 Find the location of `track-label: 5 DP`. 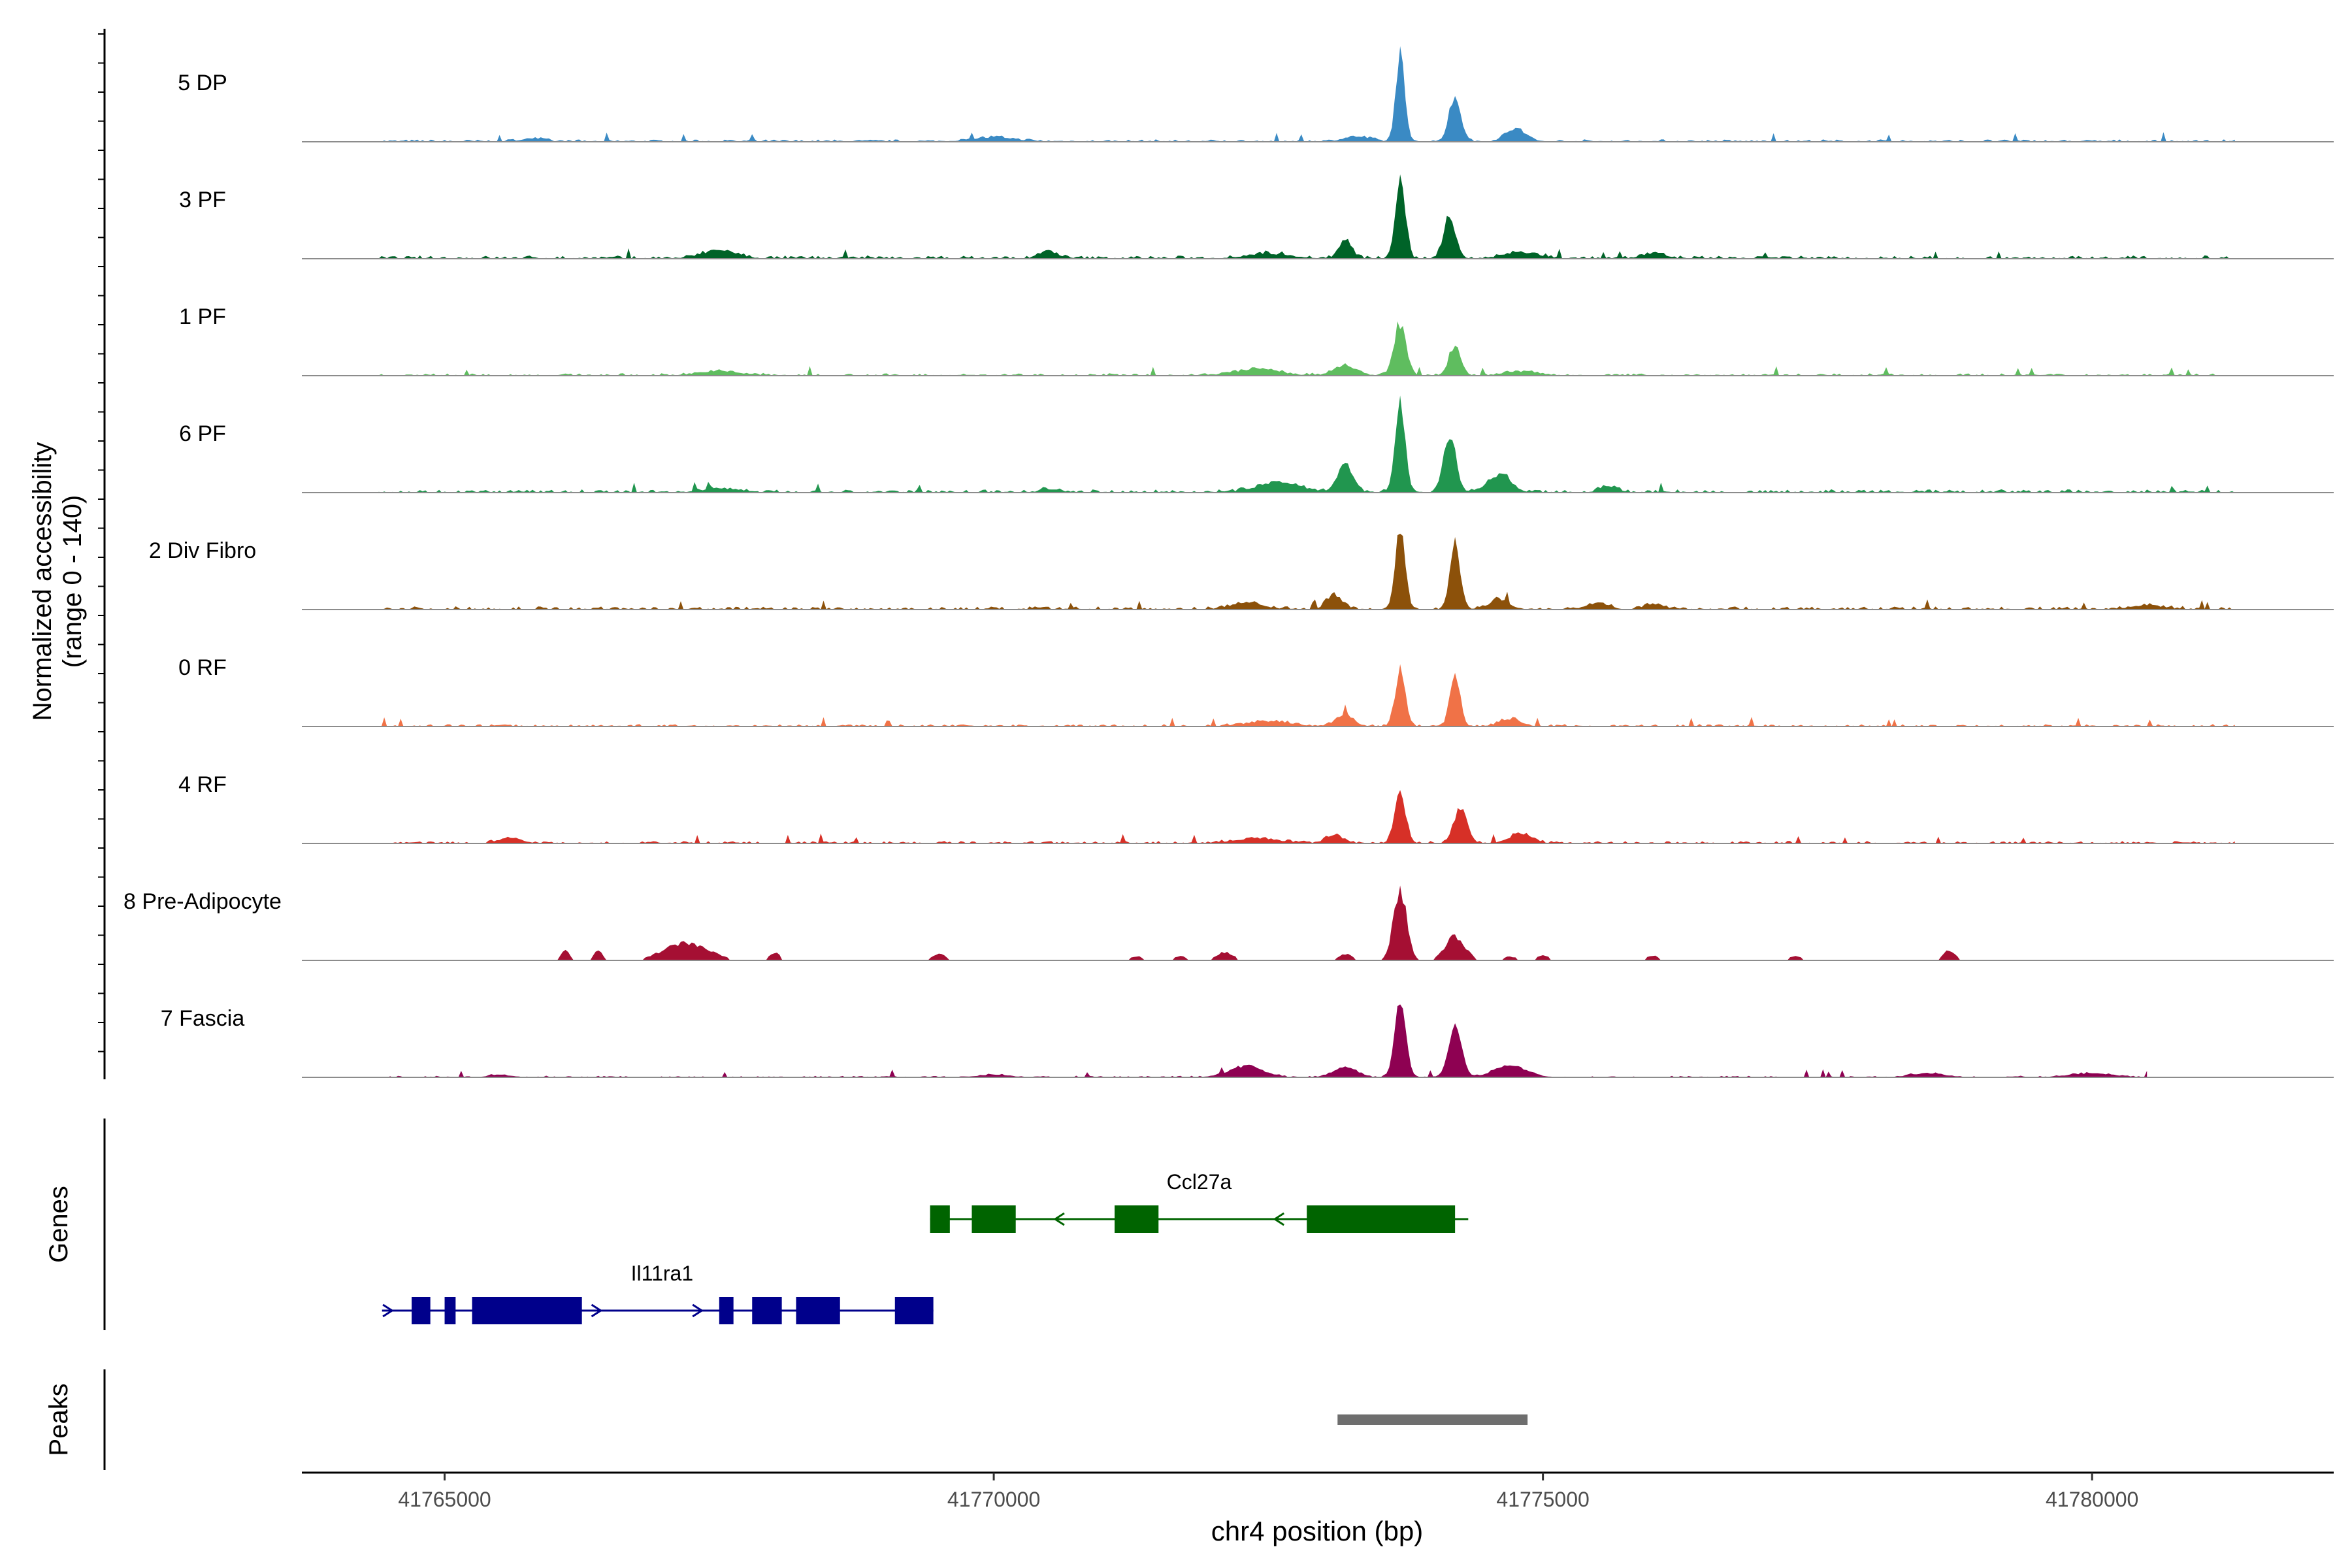

track-label: 5 DP is located at coordinates (202, 83).